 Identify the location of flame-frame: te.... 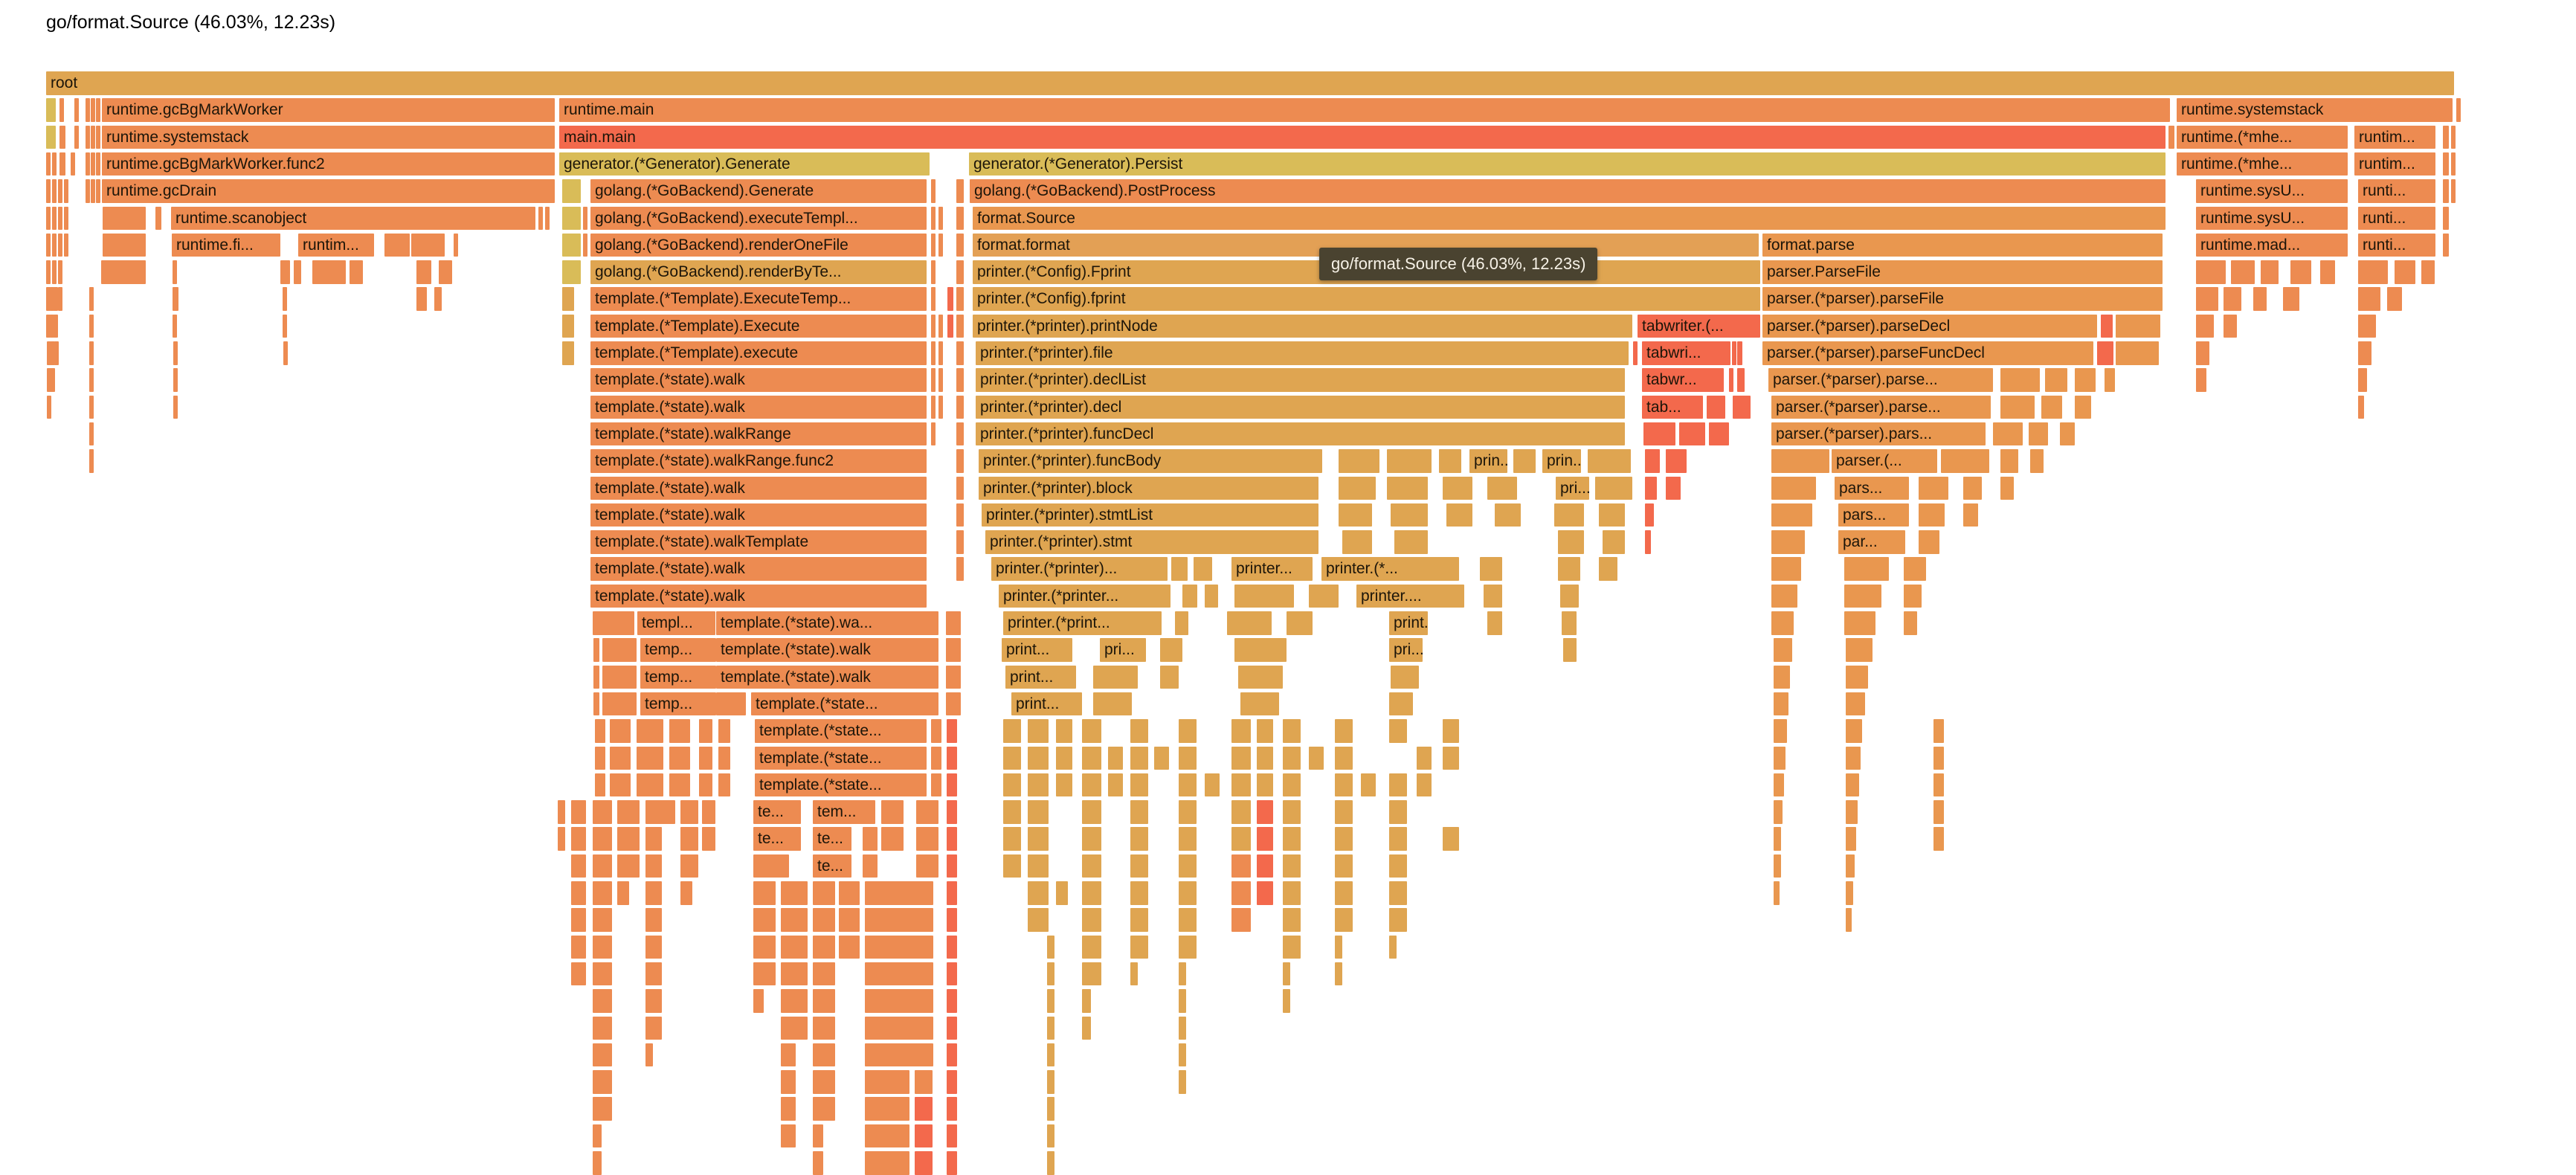
(777, 812).